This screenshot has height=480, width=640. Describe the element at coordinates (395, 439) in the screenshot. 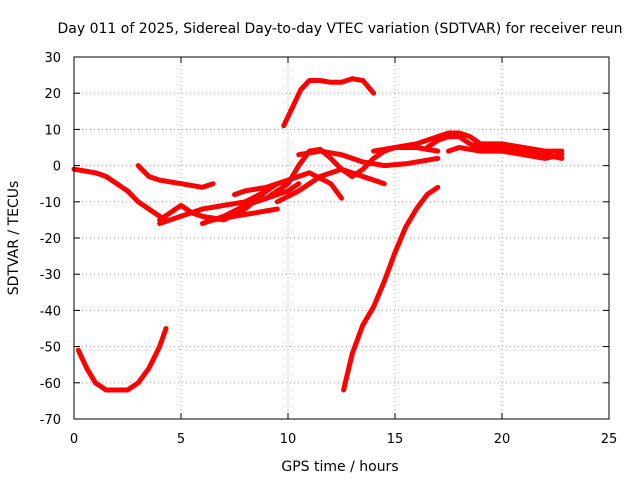

I see `x-tick-label: 15` at that location.